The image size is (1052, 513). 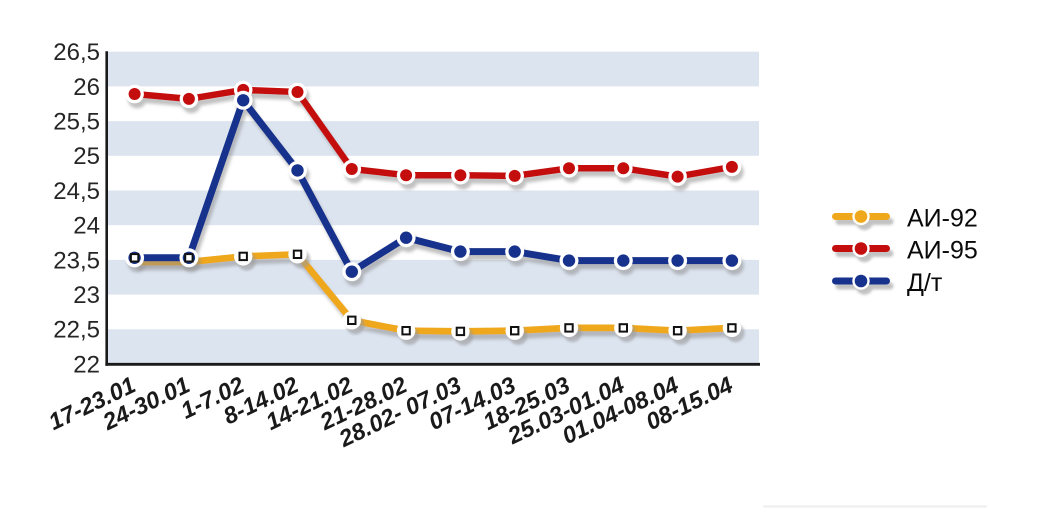 What do you see at coordinates (76, 330) in the screenshot?
I see `svg-text: 22,5` at bounding box center [76, 330].